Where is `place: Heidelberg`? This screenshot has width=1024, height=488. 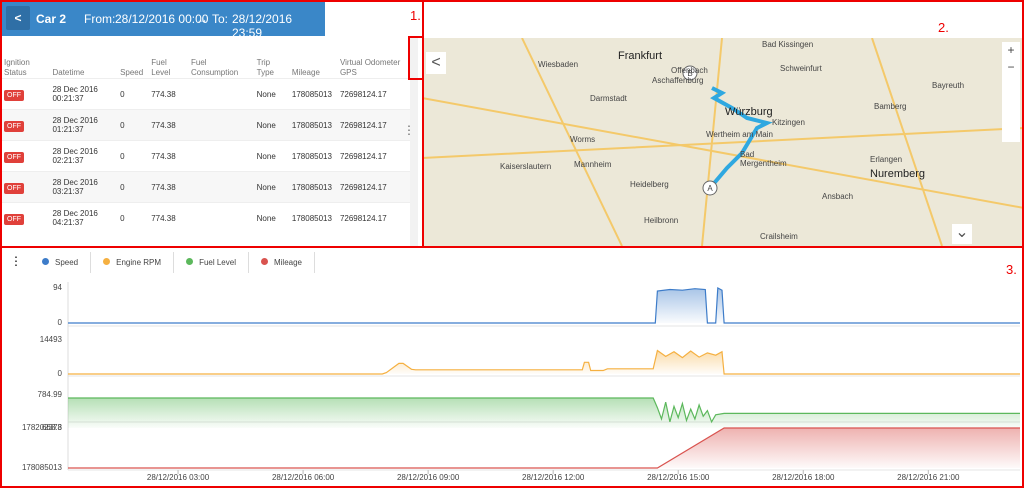
place: Heidelberg is located at coordinates (649, 184).